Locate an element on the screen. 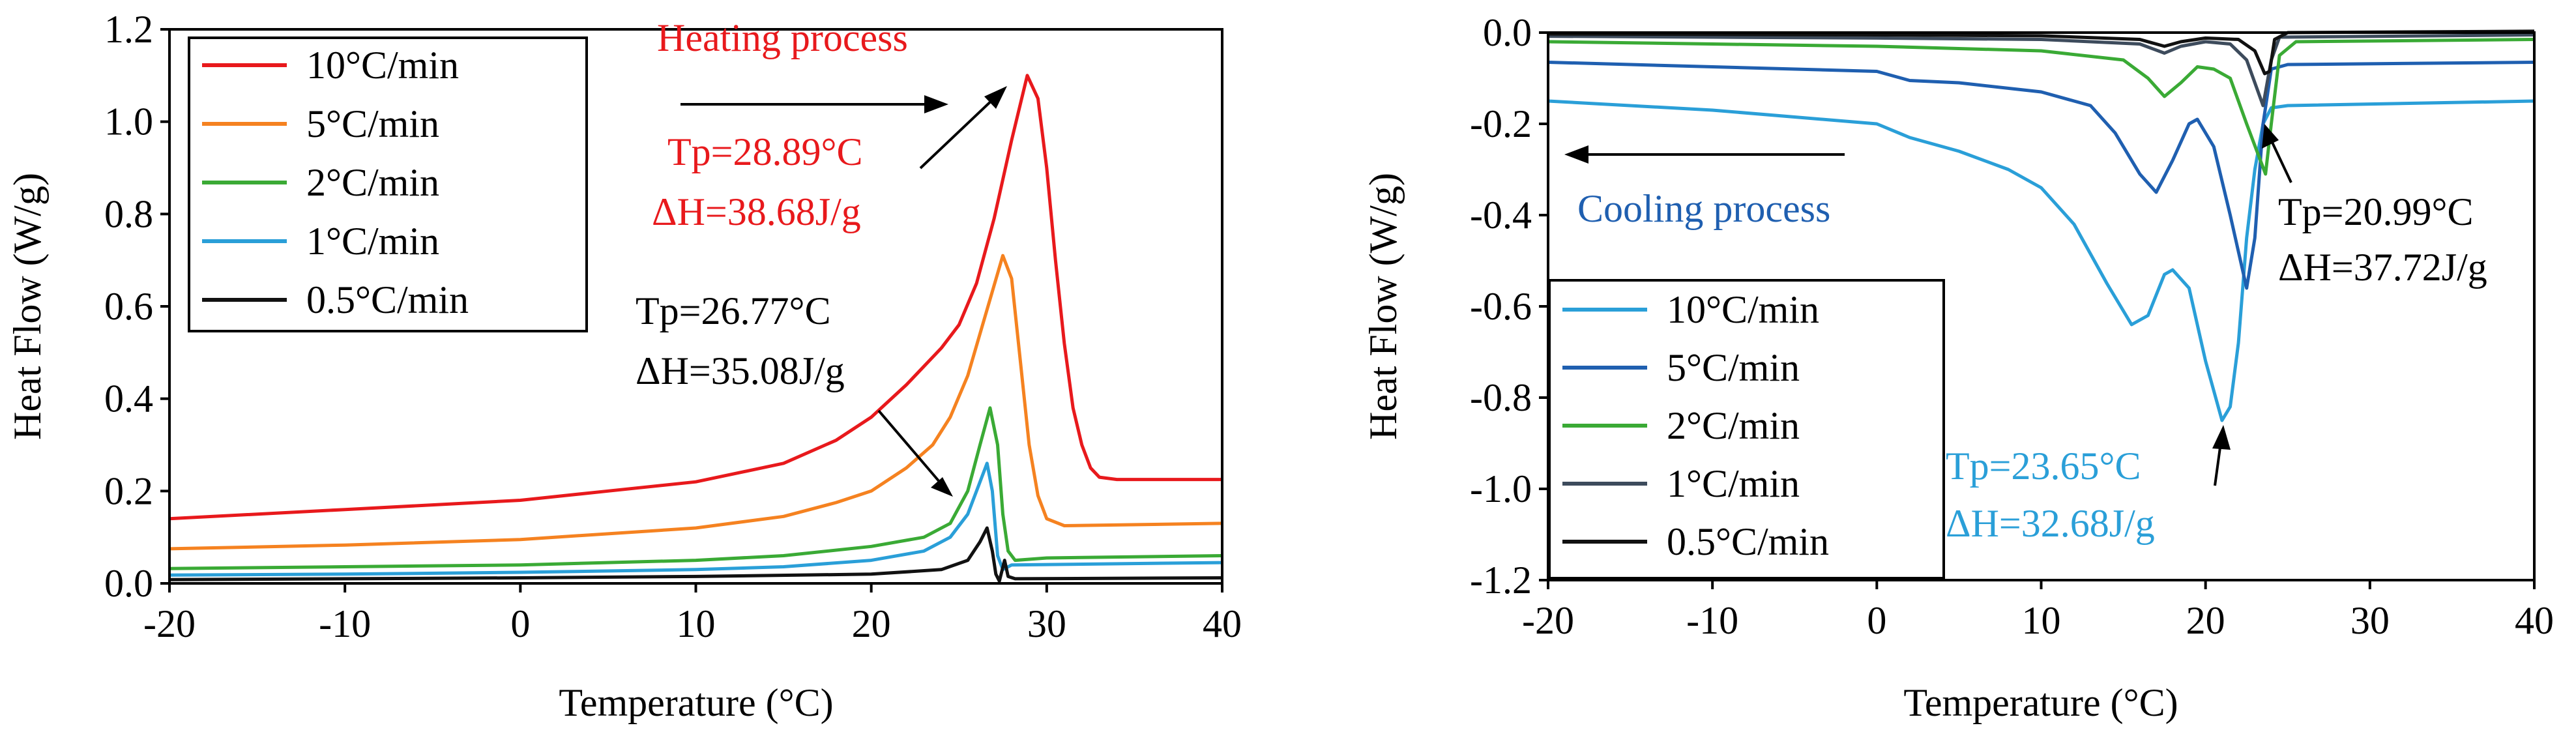  heating-legend-label-5cpm: 5°C/min is located at coordinates (372, 123).